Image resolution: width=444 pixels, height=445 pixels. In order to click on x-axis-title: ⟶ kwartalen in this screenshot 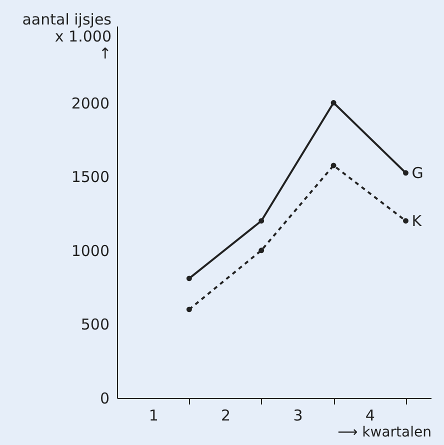, I will do `click(385, 432)`.